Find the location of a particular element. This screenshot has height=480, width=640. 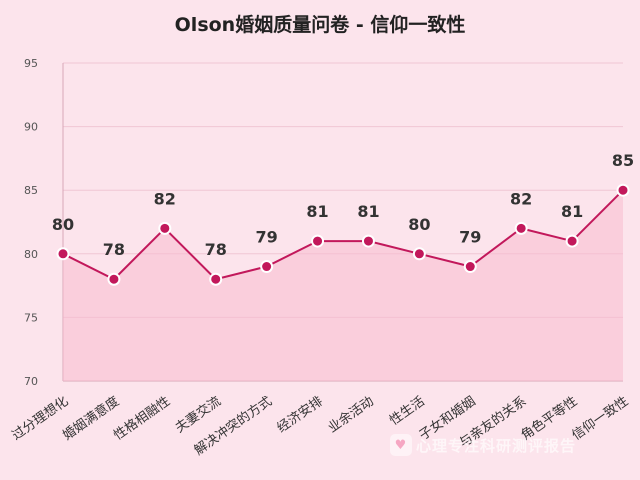

y-tick-label: 85 is located at coordinates (31, 190).